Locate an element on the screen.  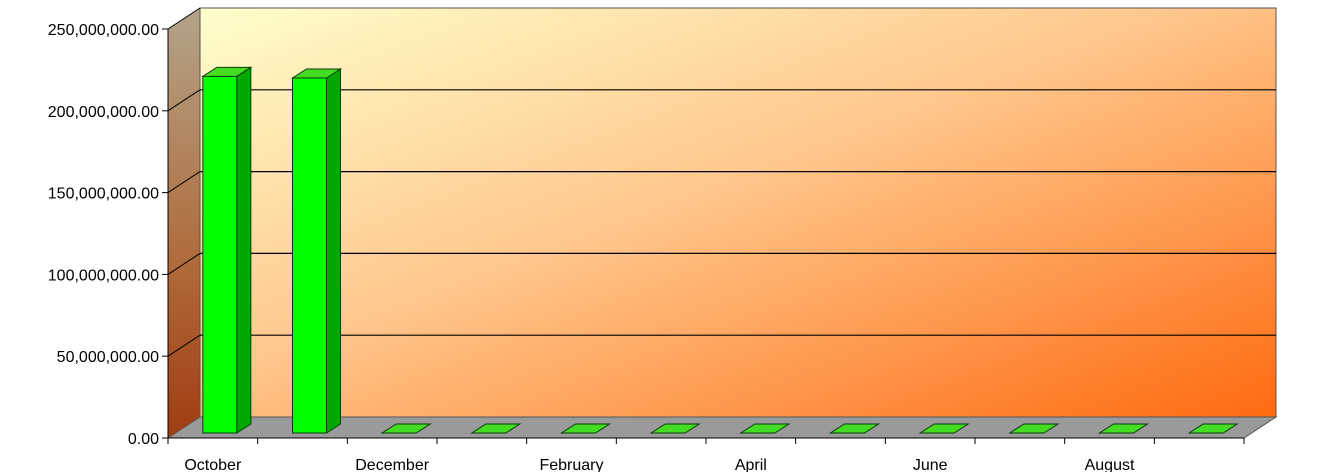
x-tick-label: October is located at coordinates (213, 464).